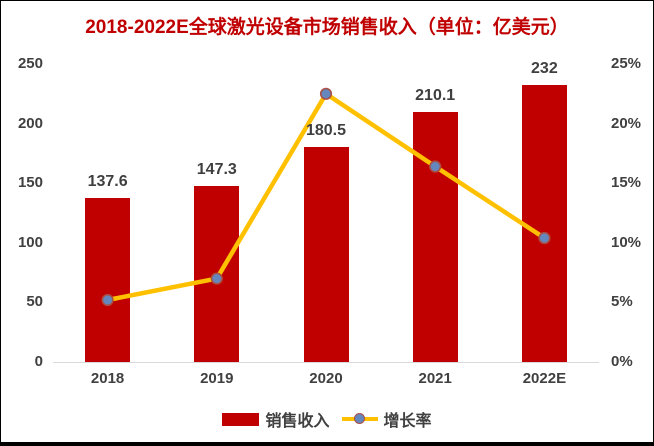 The height and width of the screenshot is (446, 654). What do you see at coordinates (108, 279) in the screenshot?
I see `bar-2018` at bounding box center [108, 279].